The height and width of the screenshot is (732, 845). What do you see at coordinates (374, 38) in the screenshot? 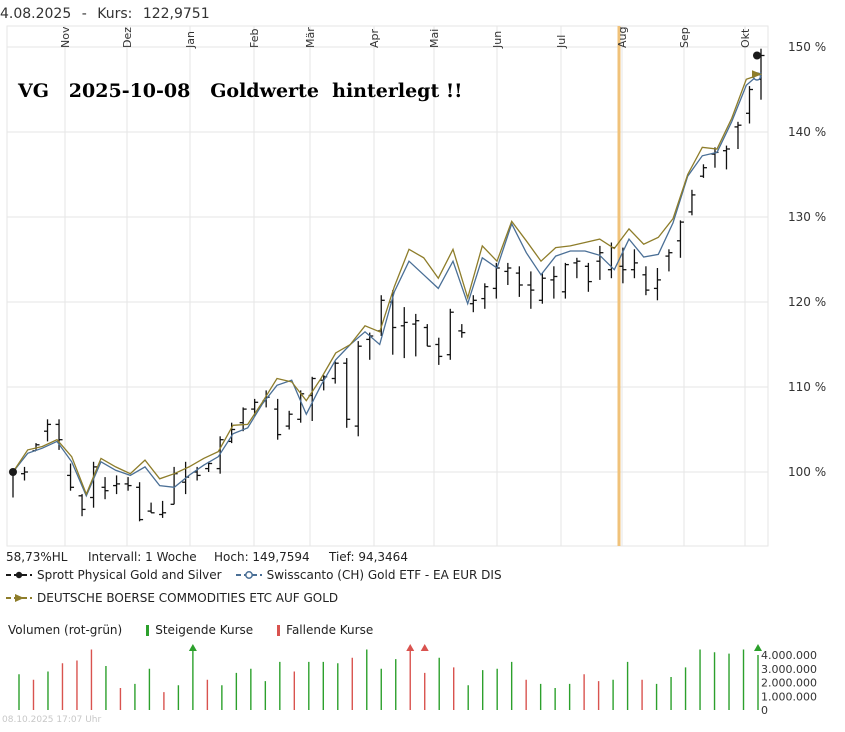
I see `x-tick-label: Apr` at bounding box center [374, 38].